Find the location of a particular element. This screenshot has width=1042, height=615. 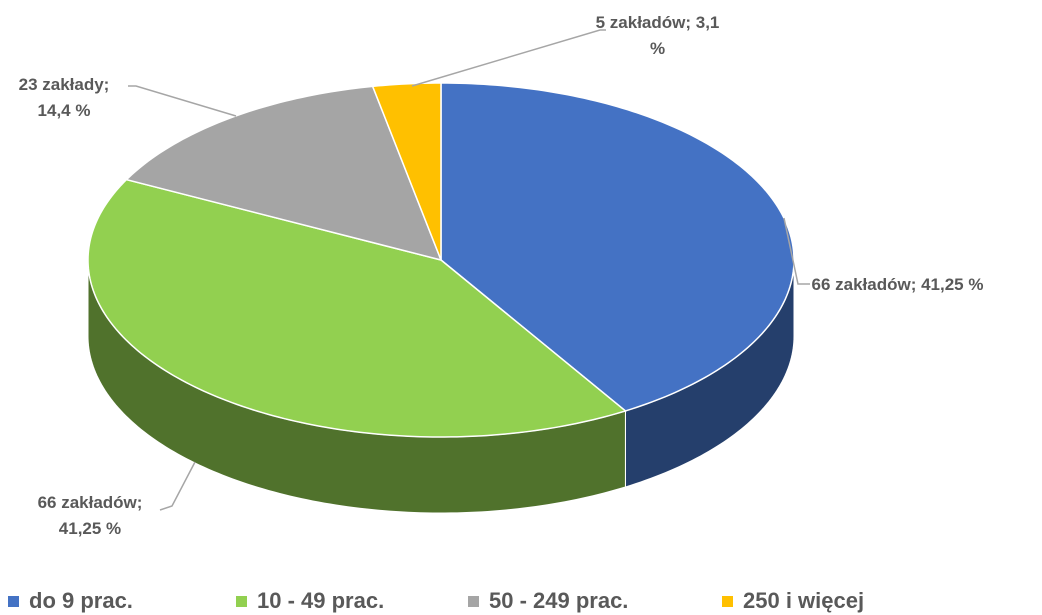

legend-item: do 9 prac. is located at coordinates (70, 601).